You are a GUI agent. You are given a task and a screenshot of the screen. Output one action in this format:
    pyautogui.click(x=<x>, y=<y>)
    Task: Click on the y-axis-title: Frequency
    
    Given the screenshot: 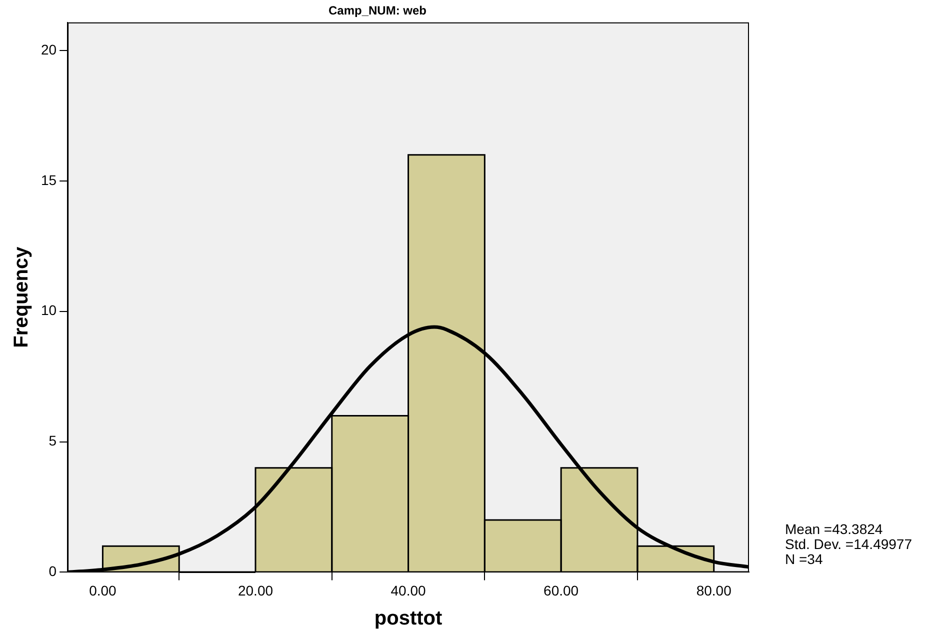 What is the action you would take?
    pyautogui.click(x=21, y=297)
    